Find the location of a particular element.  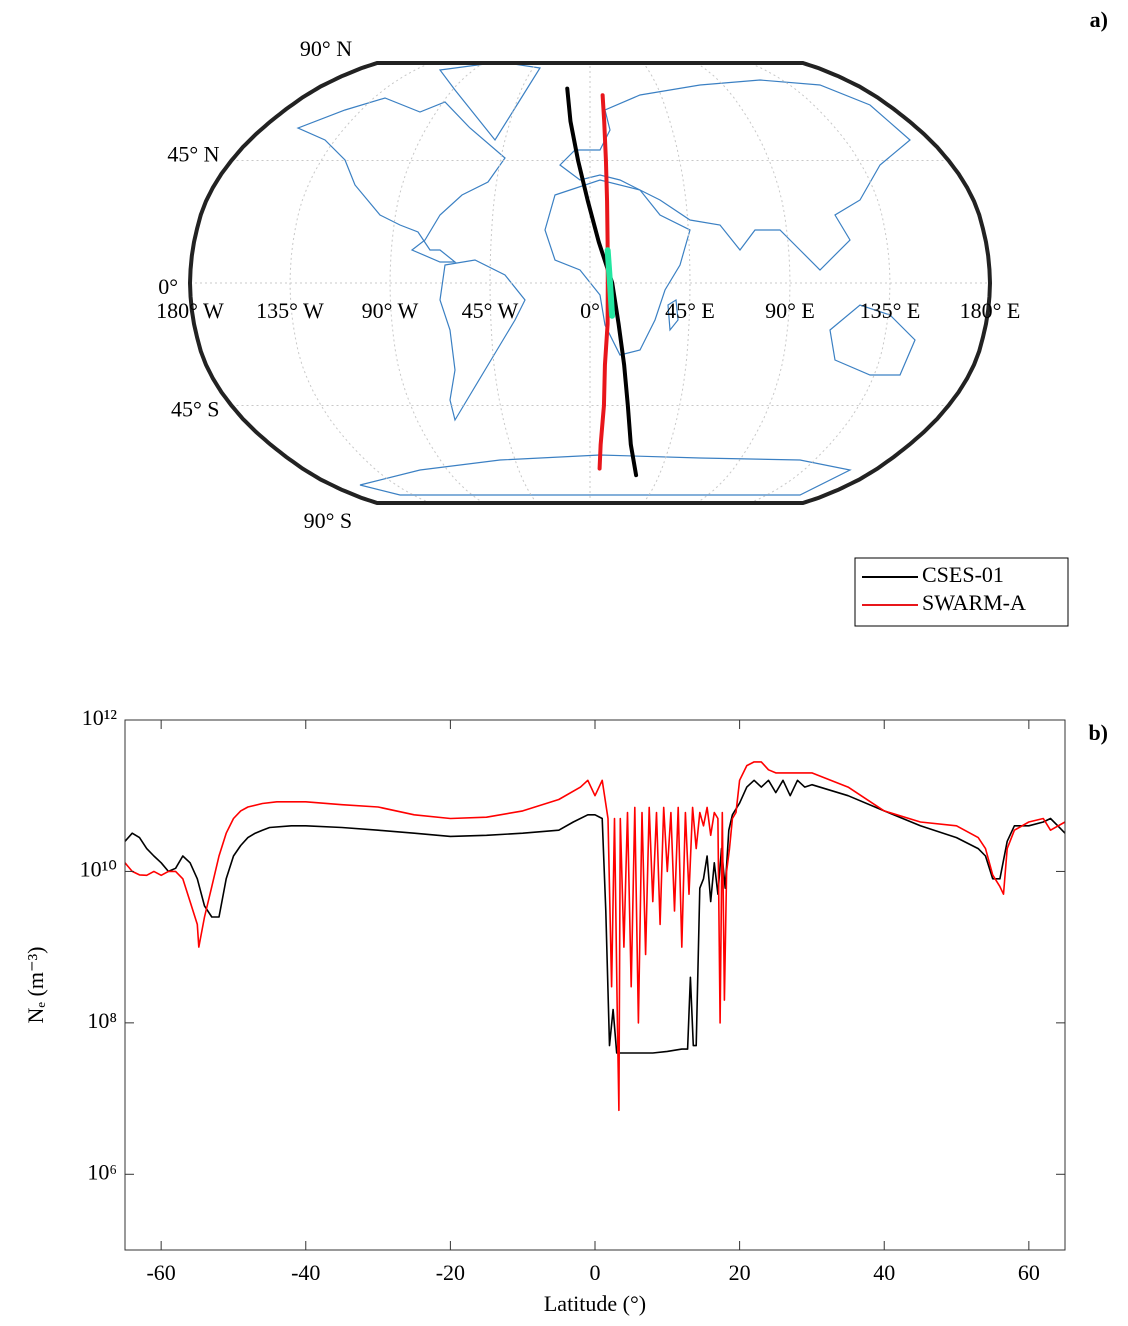

lon-label: 180° E is located at coordinates (990, 310).